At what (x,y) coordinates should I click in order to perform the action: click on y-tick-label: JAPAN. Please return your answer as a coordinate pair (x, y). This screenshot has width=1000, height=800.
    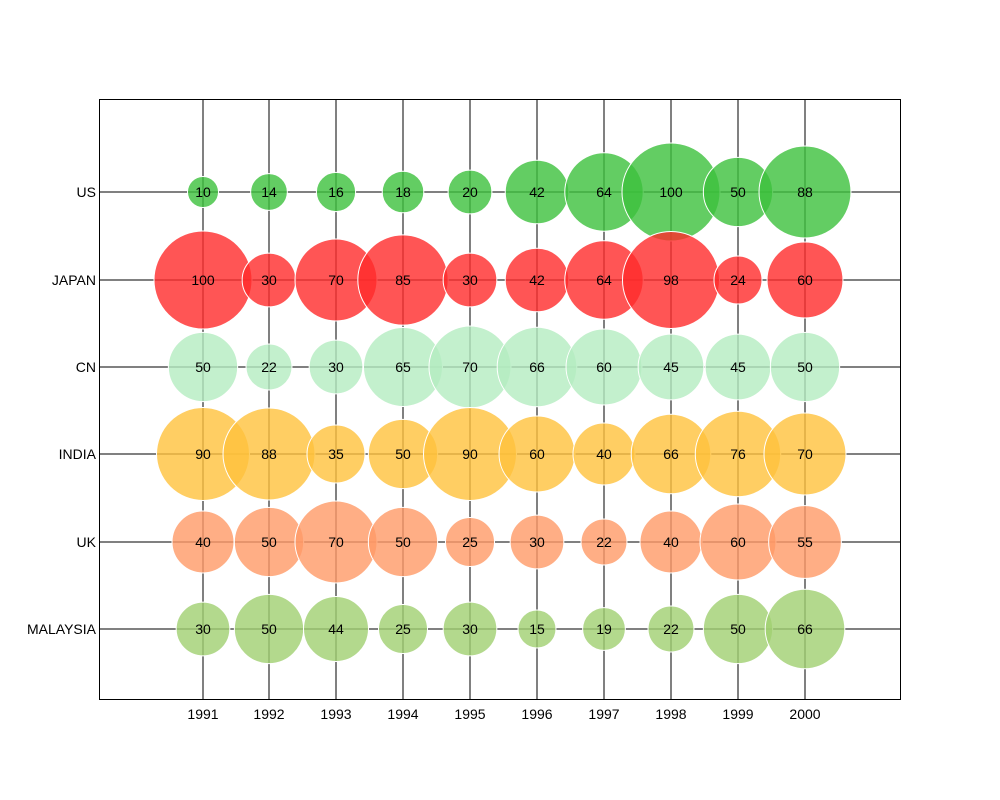
    Looking at the image, I should click on (74, 280).